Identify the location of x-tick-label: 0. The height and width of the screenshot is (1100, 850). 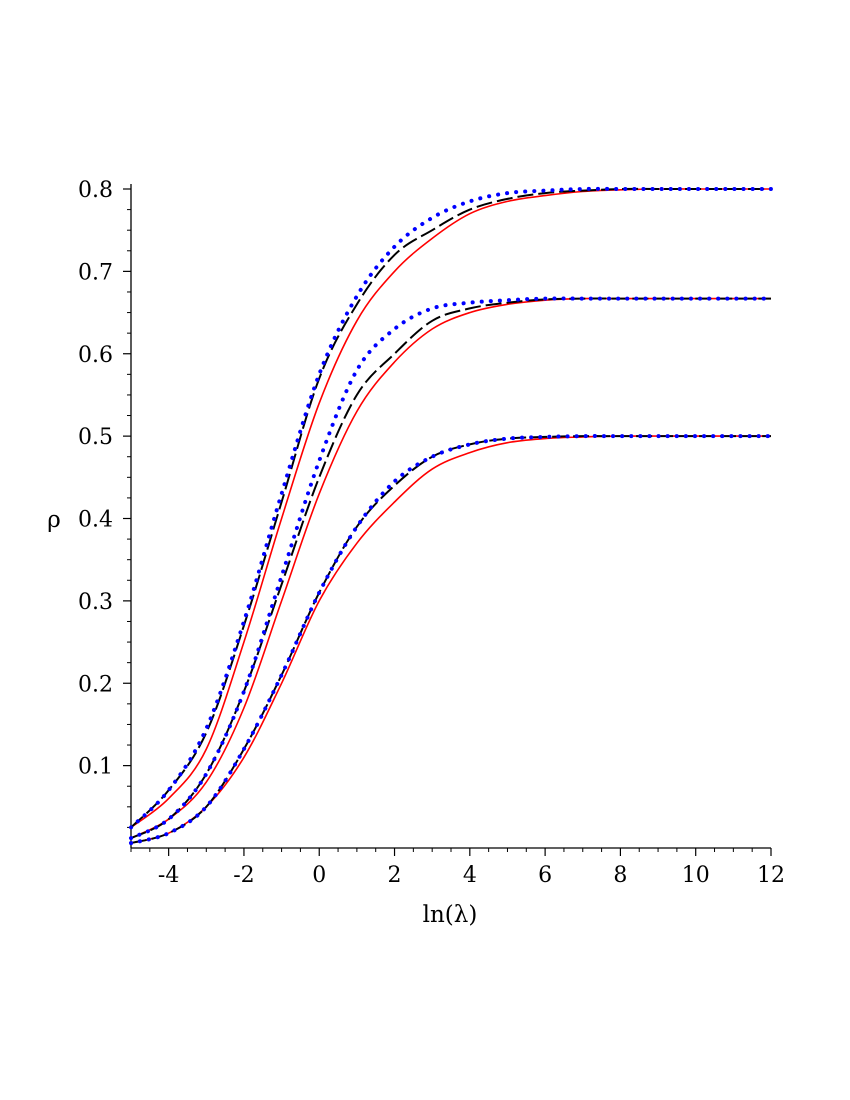
(319, 875).